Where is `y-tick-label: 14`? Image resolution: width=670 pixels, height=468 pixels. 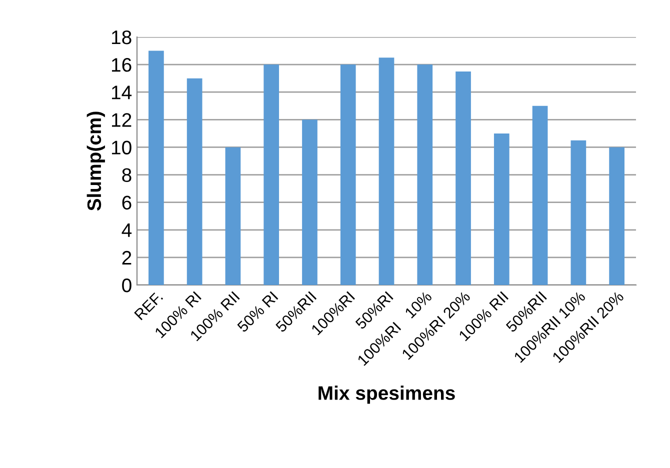 y-tick-label: 14 is located at coordinates (122, 93).